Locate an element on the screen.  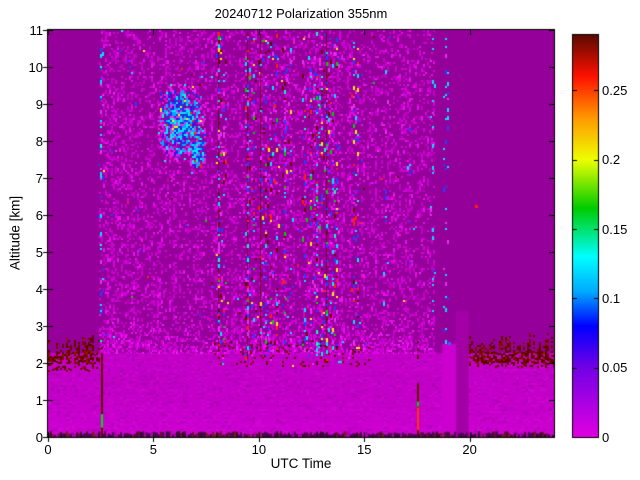
y-tick-label: 11 is located at coordinates (36, 30).